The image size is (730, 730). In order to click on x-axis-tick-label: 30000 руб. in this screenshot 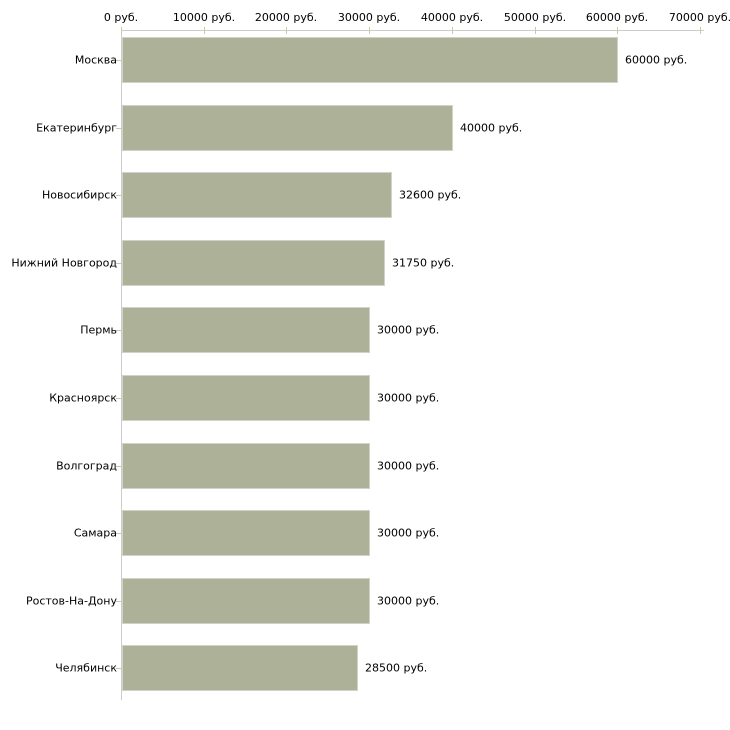, I will do `click(369, 17)`.